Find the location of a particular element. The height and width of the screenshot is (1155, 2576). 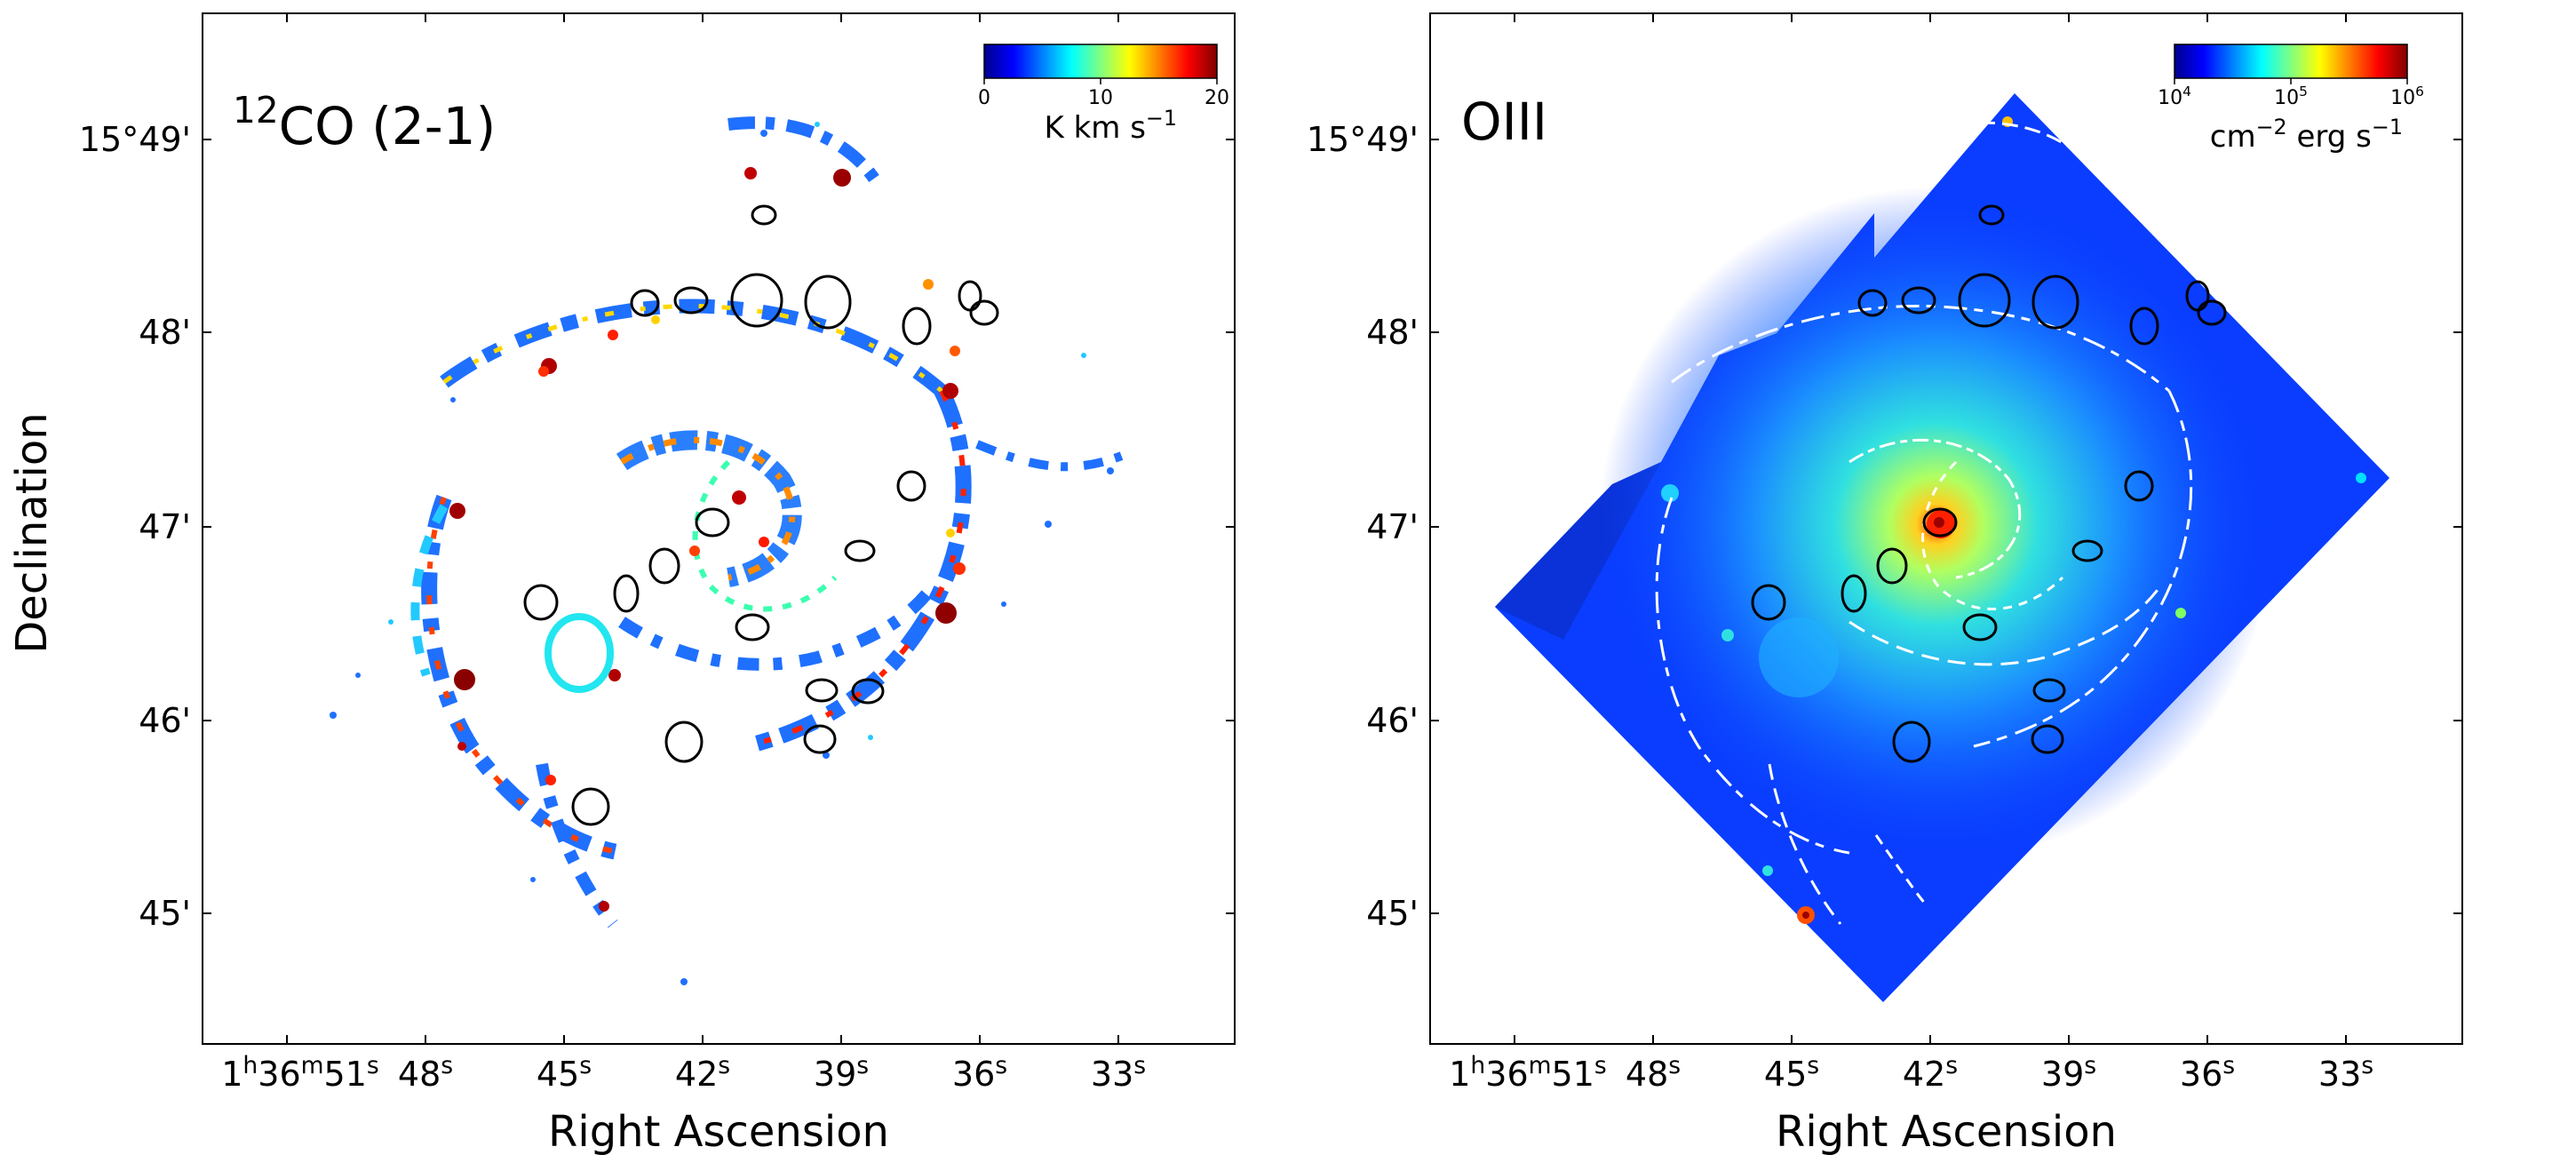

co-dec-tick-label: 46' is located at coordinates (165, 720).